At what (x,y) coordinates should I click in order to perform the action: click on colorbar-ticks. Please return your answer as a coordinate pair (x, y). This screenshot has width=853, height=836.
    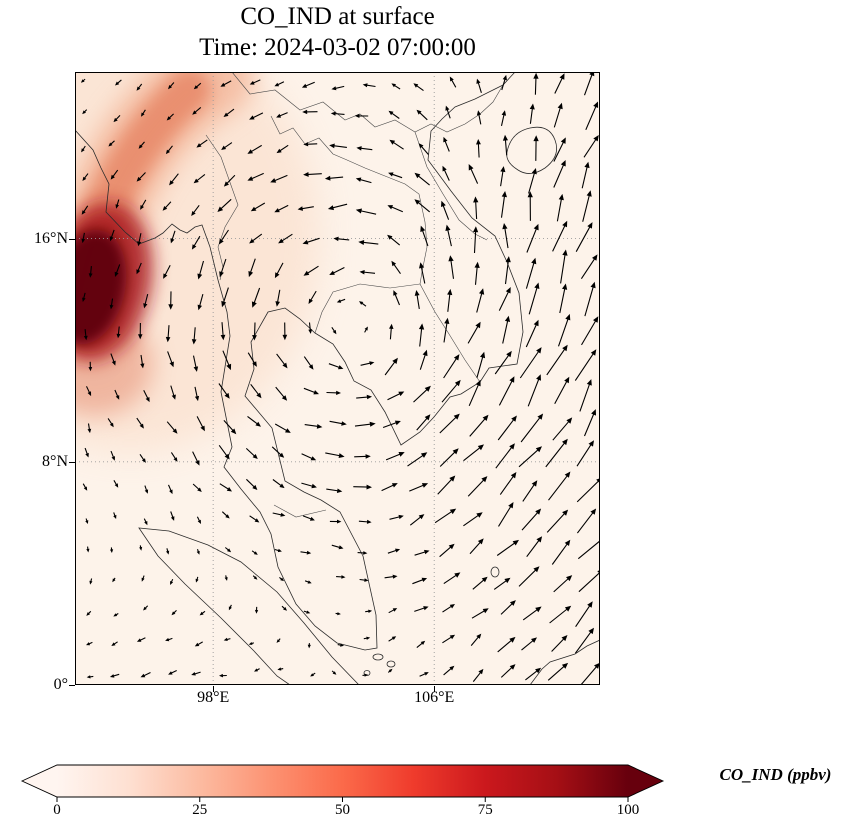
    Looking at the image, I should click on (342, 799).